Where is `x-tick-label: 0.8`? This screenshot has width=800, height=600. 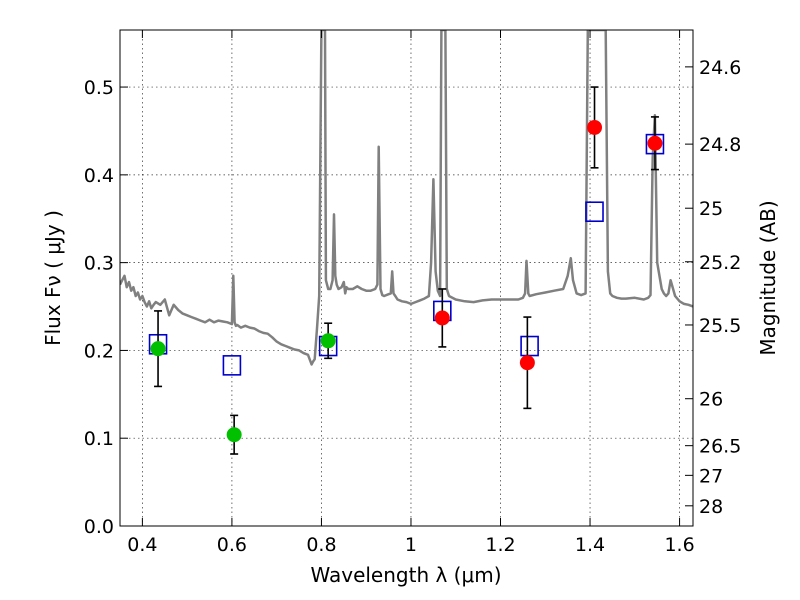
x-tick-label: 0.8 is located at coordinates (321, 545).